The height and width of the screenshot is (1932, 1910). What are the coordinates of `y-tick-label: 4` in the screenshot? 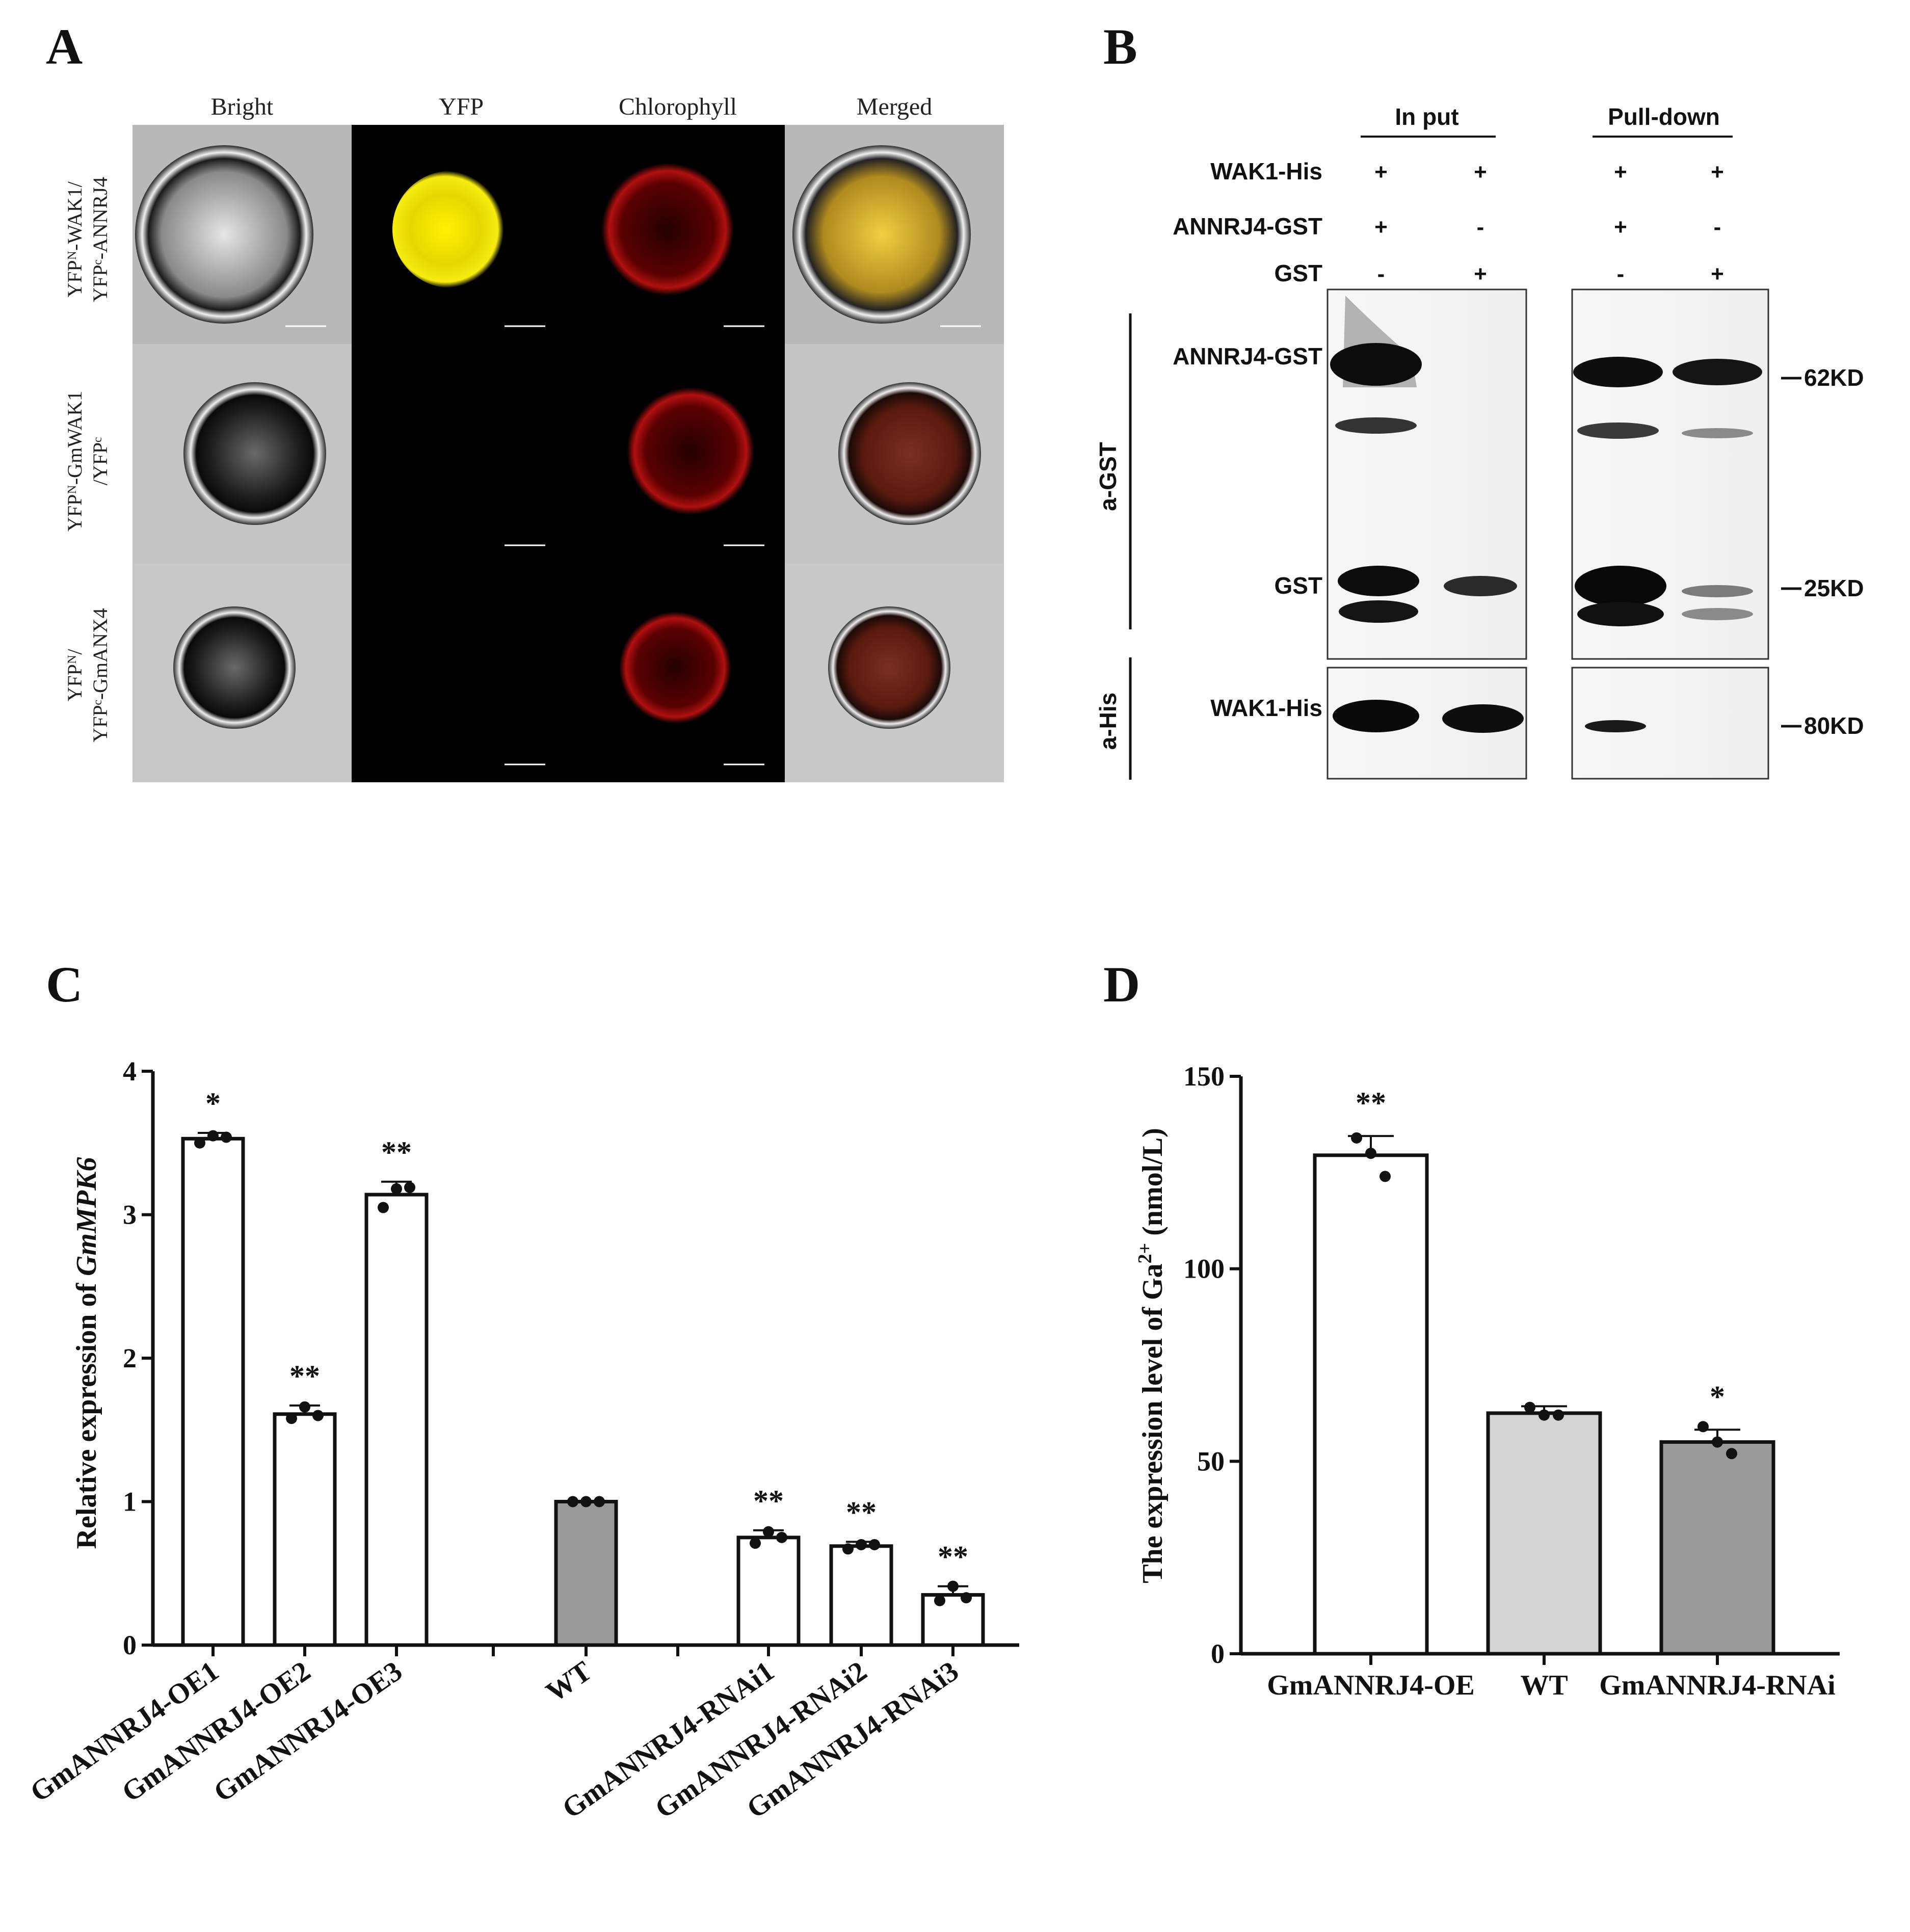 It's located at (130, 1071).